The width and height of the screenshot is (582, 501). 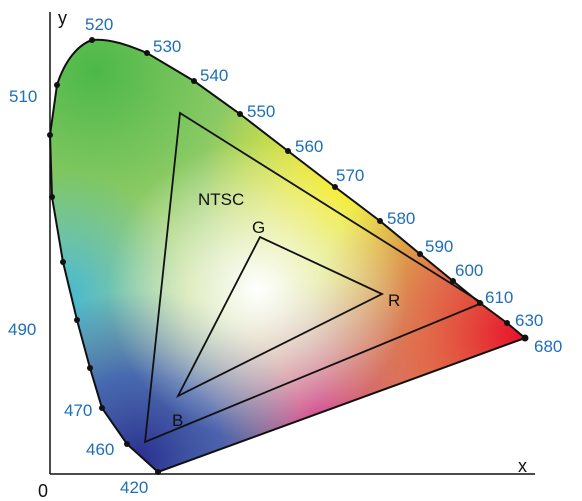 I want to click on wavelength-label-510: 510, so click(x=23, y=96).